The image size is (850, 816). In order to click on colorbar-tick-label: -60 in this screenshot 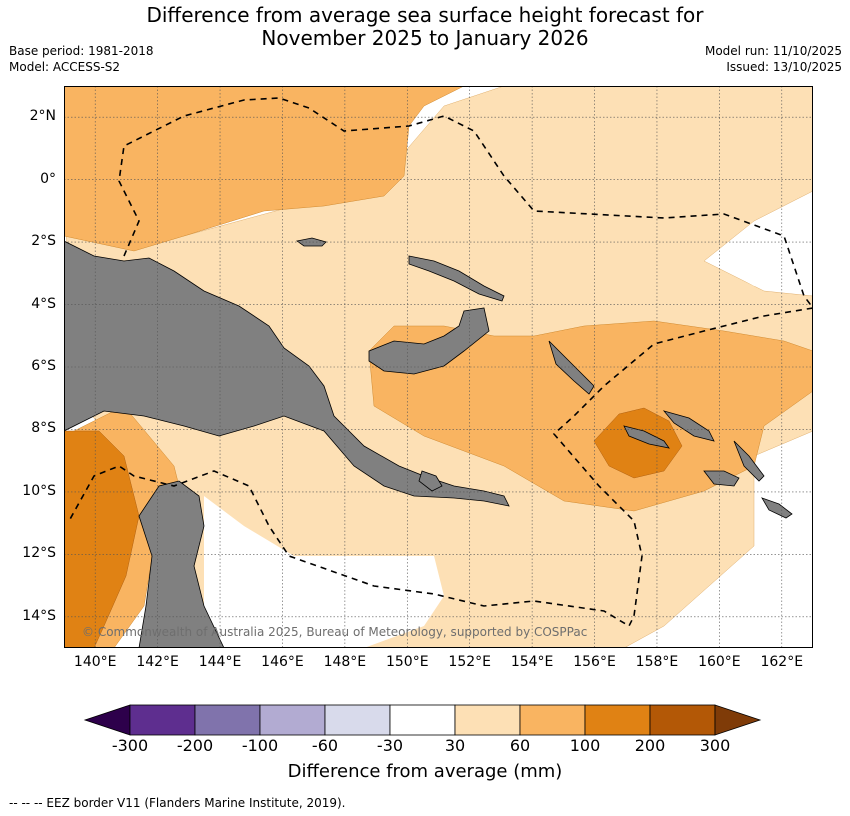, I will do `click(325, 745)`.